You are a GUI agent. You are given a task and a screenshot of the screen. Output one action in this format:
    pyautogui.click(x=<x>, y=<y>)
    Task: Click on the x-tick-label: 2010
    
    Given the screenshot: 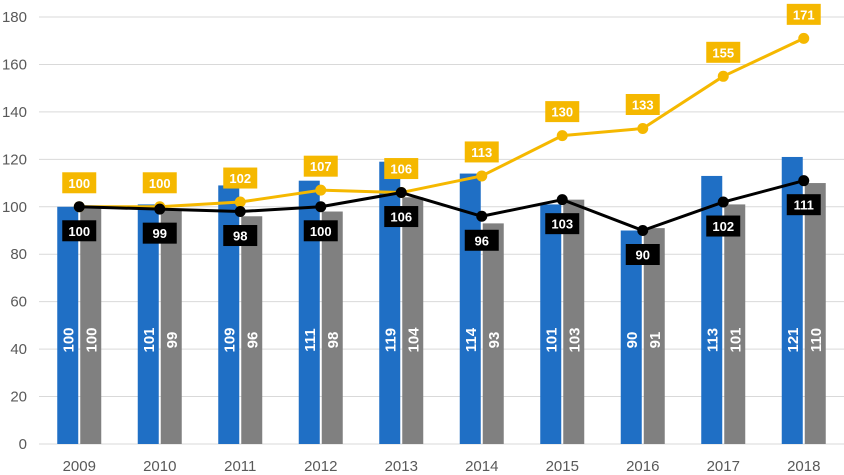 What is the action you would take?
    pyautogui.click(x=159, y=466)
    